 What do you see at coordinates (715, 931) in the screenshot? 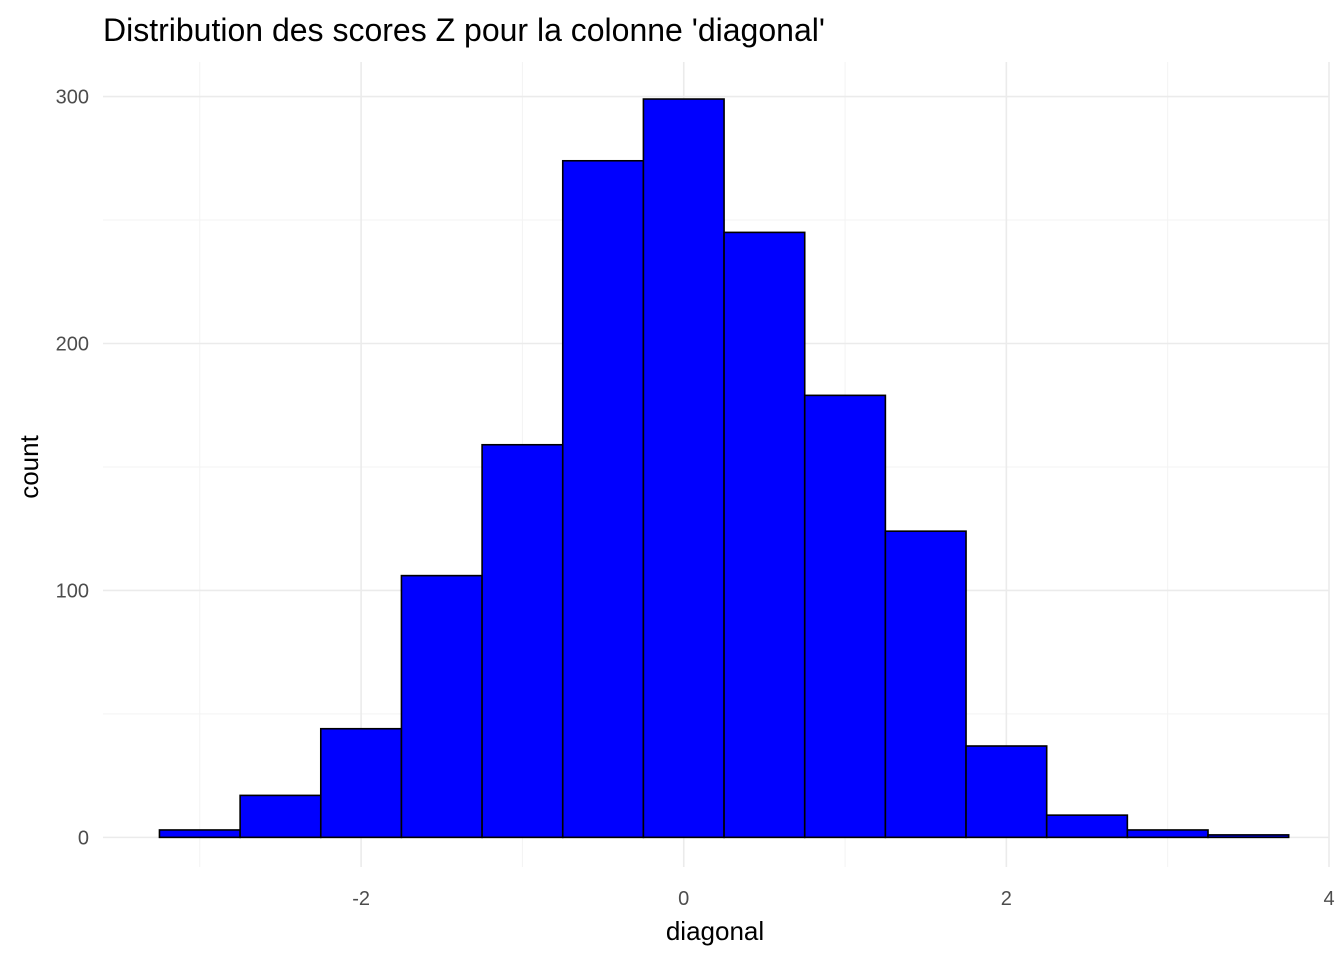
I see `x-axis-title: diagonal` at bounding box center [715, 931].